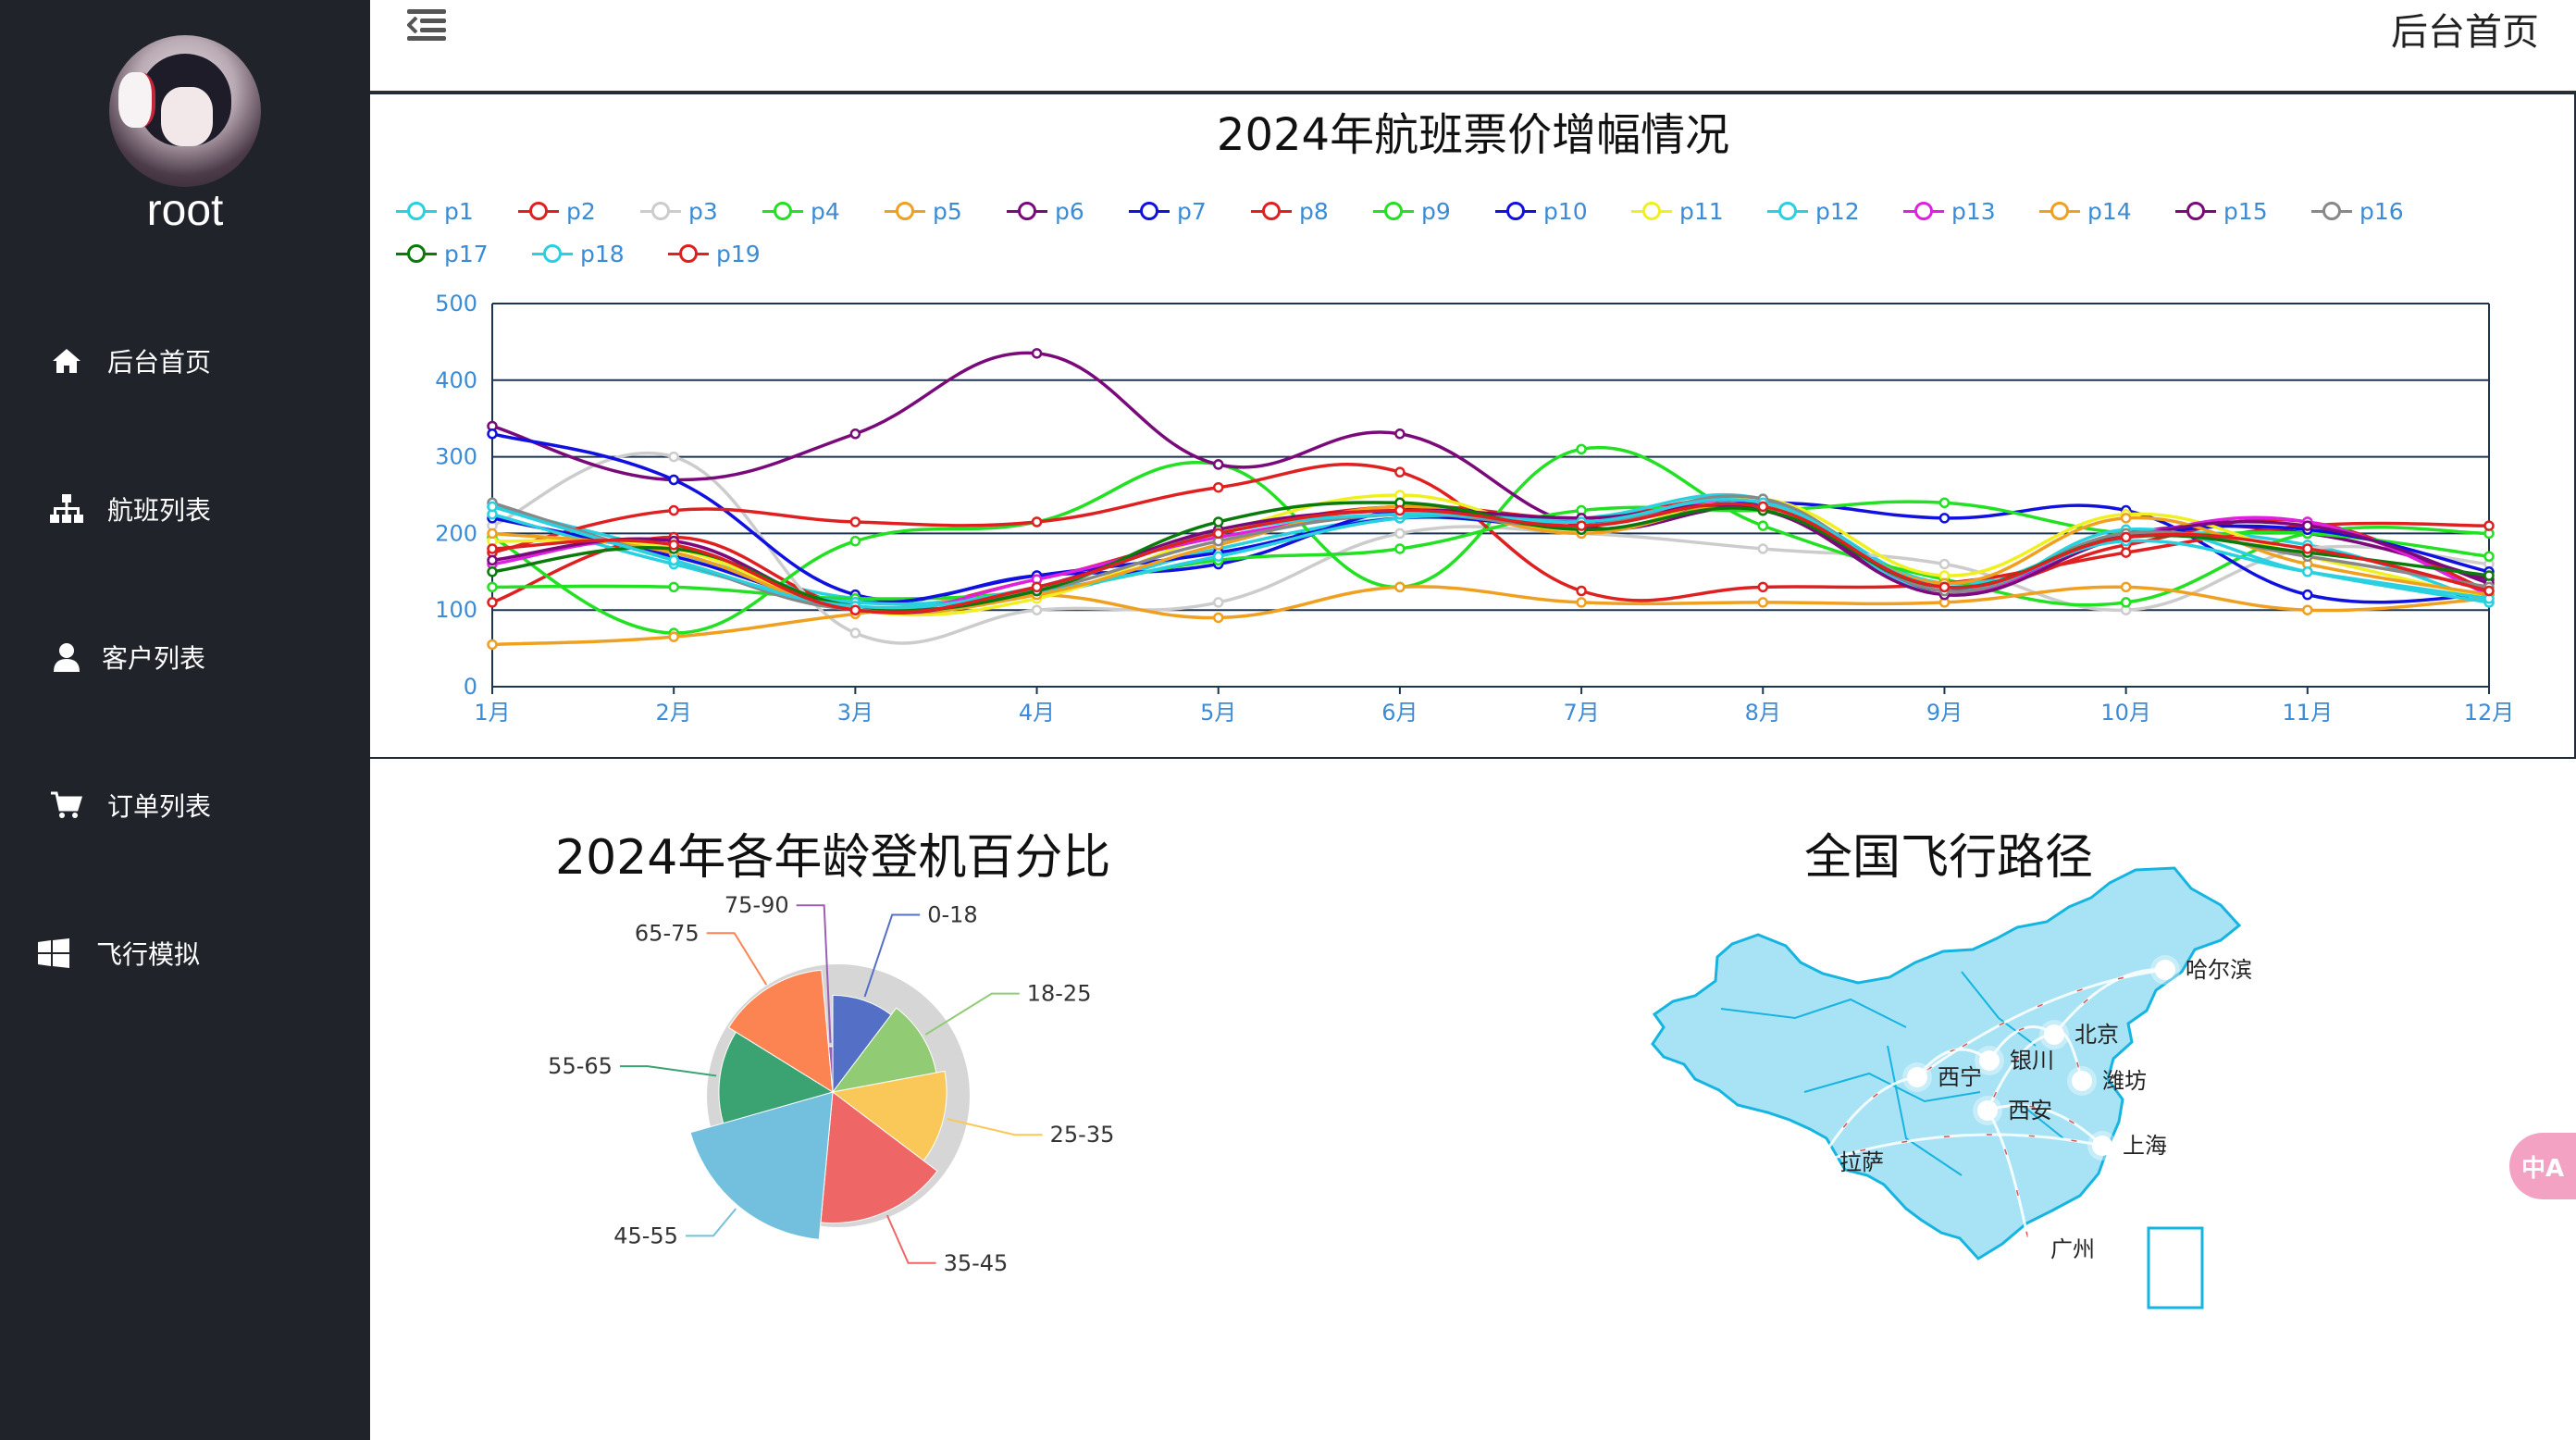 Image resolution: width=2576 pixels, height=1440 pixels. I want to click on legend-item-p4: p4, so click(801, 211).